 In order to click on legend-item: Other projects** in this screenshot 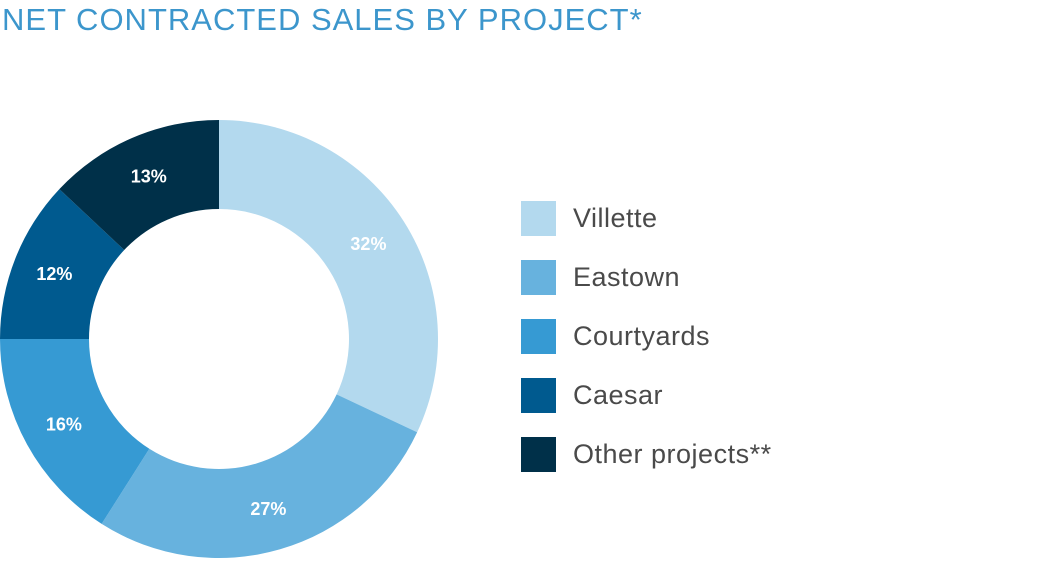, I will do `click(646, 454)`.